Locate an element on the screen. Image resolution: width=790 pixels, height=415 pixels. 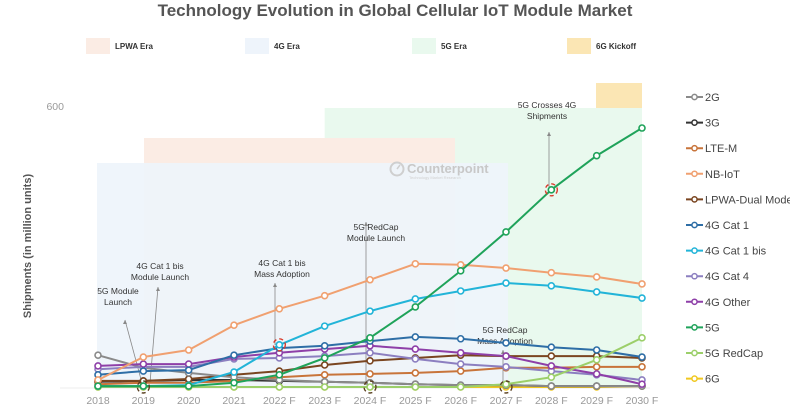
legend-item-5g-redcap: 5G RedCap is located at coordinates (724, 354).